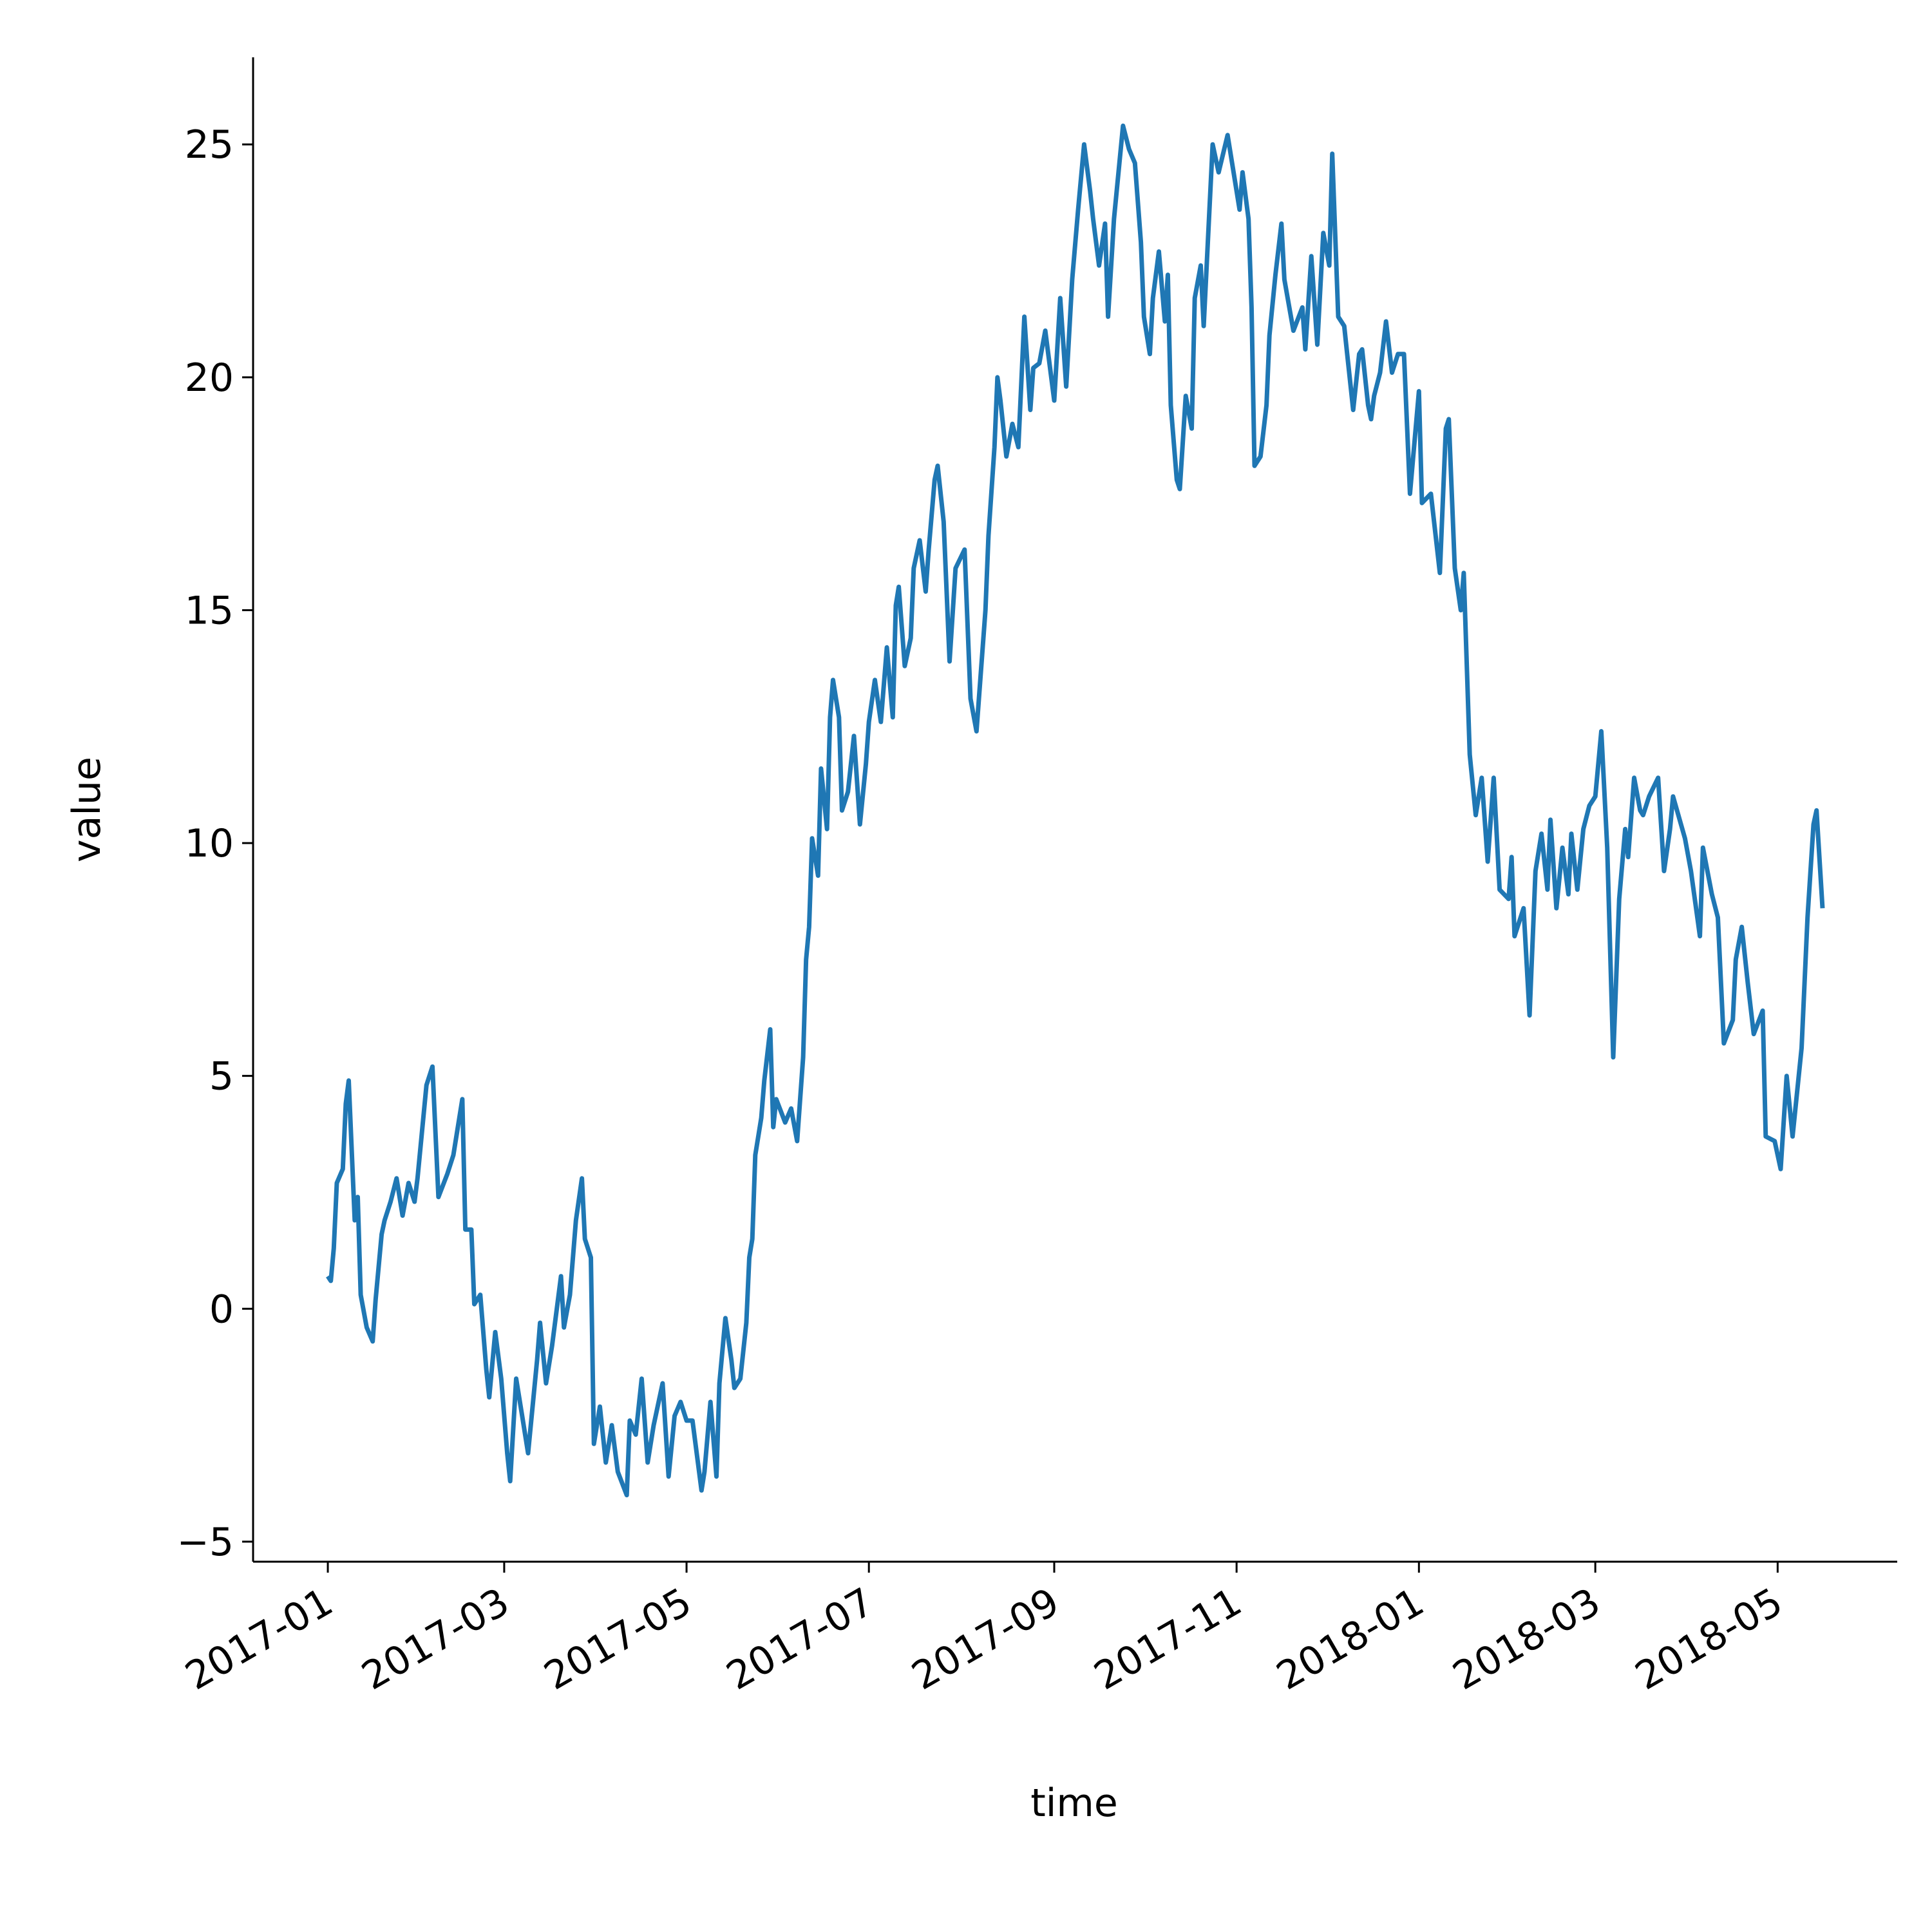 This screenshot has height=1932, width=1932. Describe the element at coordinates (1709, 1639) in the screenshot. I see `x-tick-label: 2018-05` at that location.